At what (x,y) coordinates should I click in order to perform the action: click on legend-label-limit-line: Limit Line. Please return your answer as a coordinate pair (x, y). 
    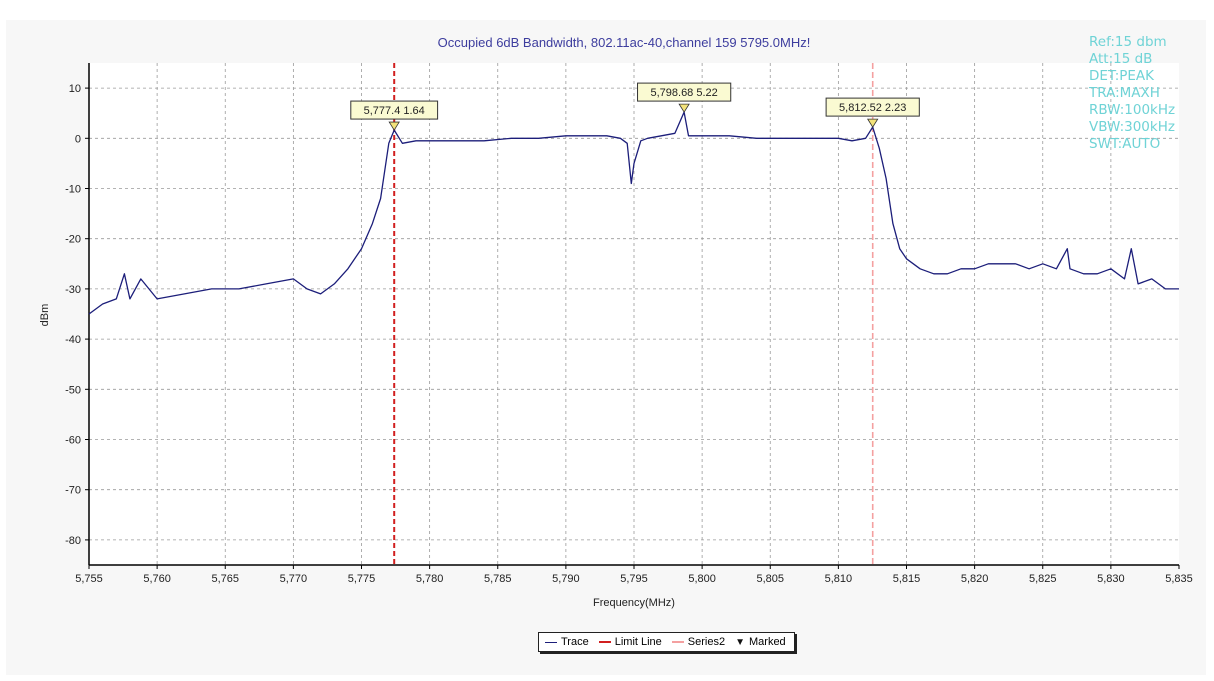
    Looking at the image, I should click on (638, 642).